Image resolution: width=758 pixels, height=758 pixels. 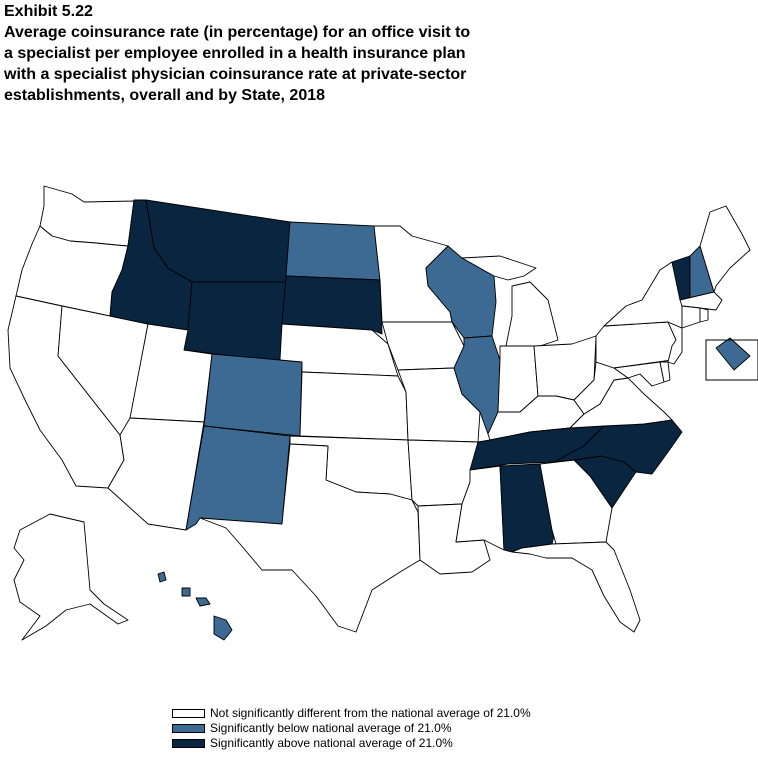 I want to click on state-SD, so click(x=332, y=305).